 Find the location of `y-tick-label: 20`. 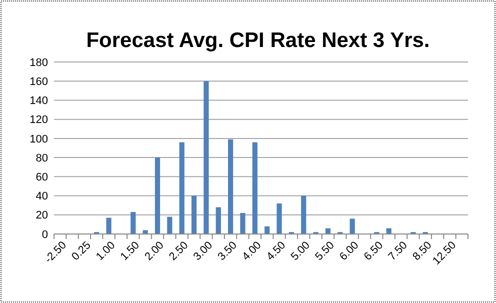

y-tick-label: 20 is located at coordinates (42, 216).